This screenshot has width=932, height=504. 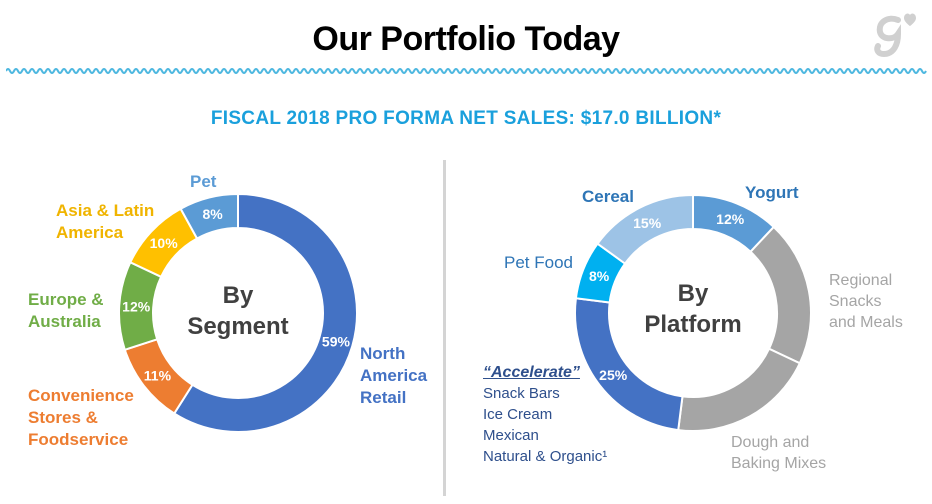 I want to click on legend-asia-line-1: Asia & Latin, so click(x=105, y=210).